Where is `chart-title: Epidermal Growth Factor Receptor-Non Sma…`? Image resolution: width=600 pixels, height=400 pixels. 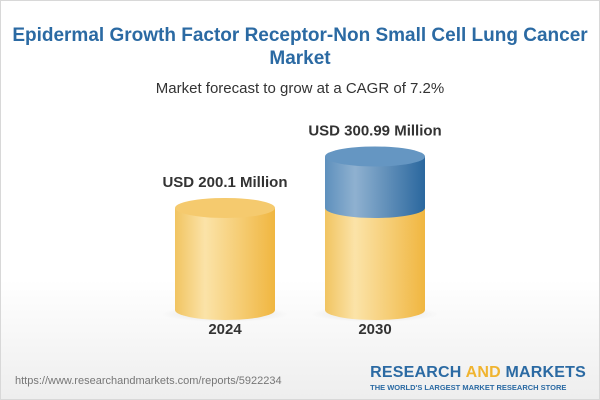 chart-title: Epidermal Growth Factor Receptor-Non Sma… is located at coordinates (300, 47).